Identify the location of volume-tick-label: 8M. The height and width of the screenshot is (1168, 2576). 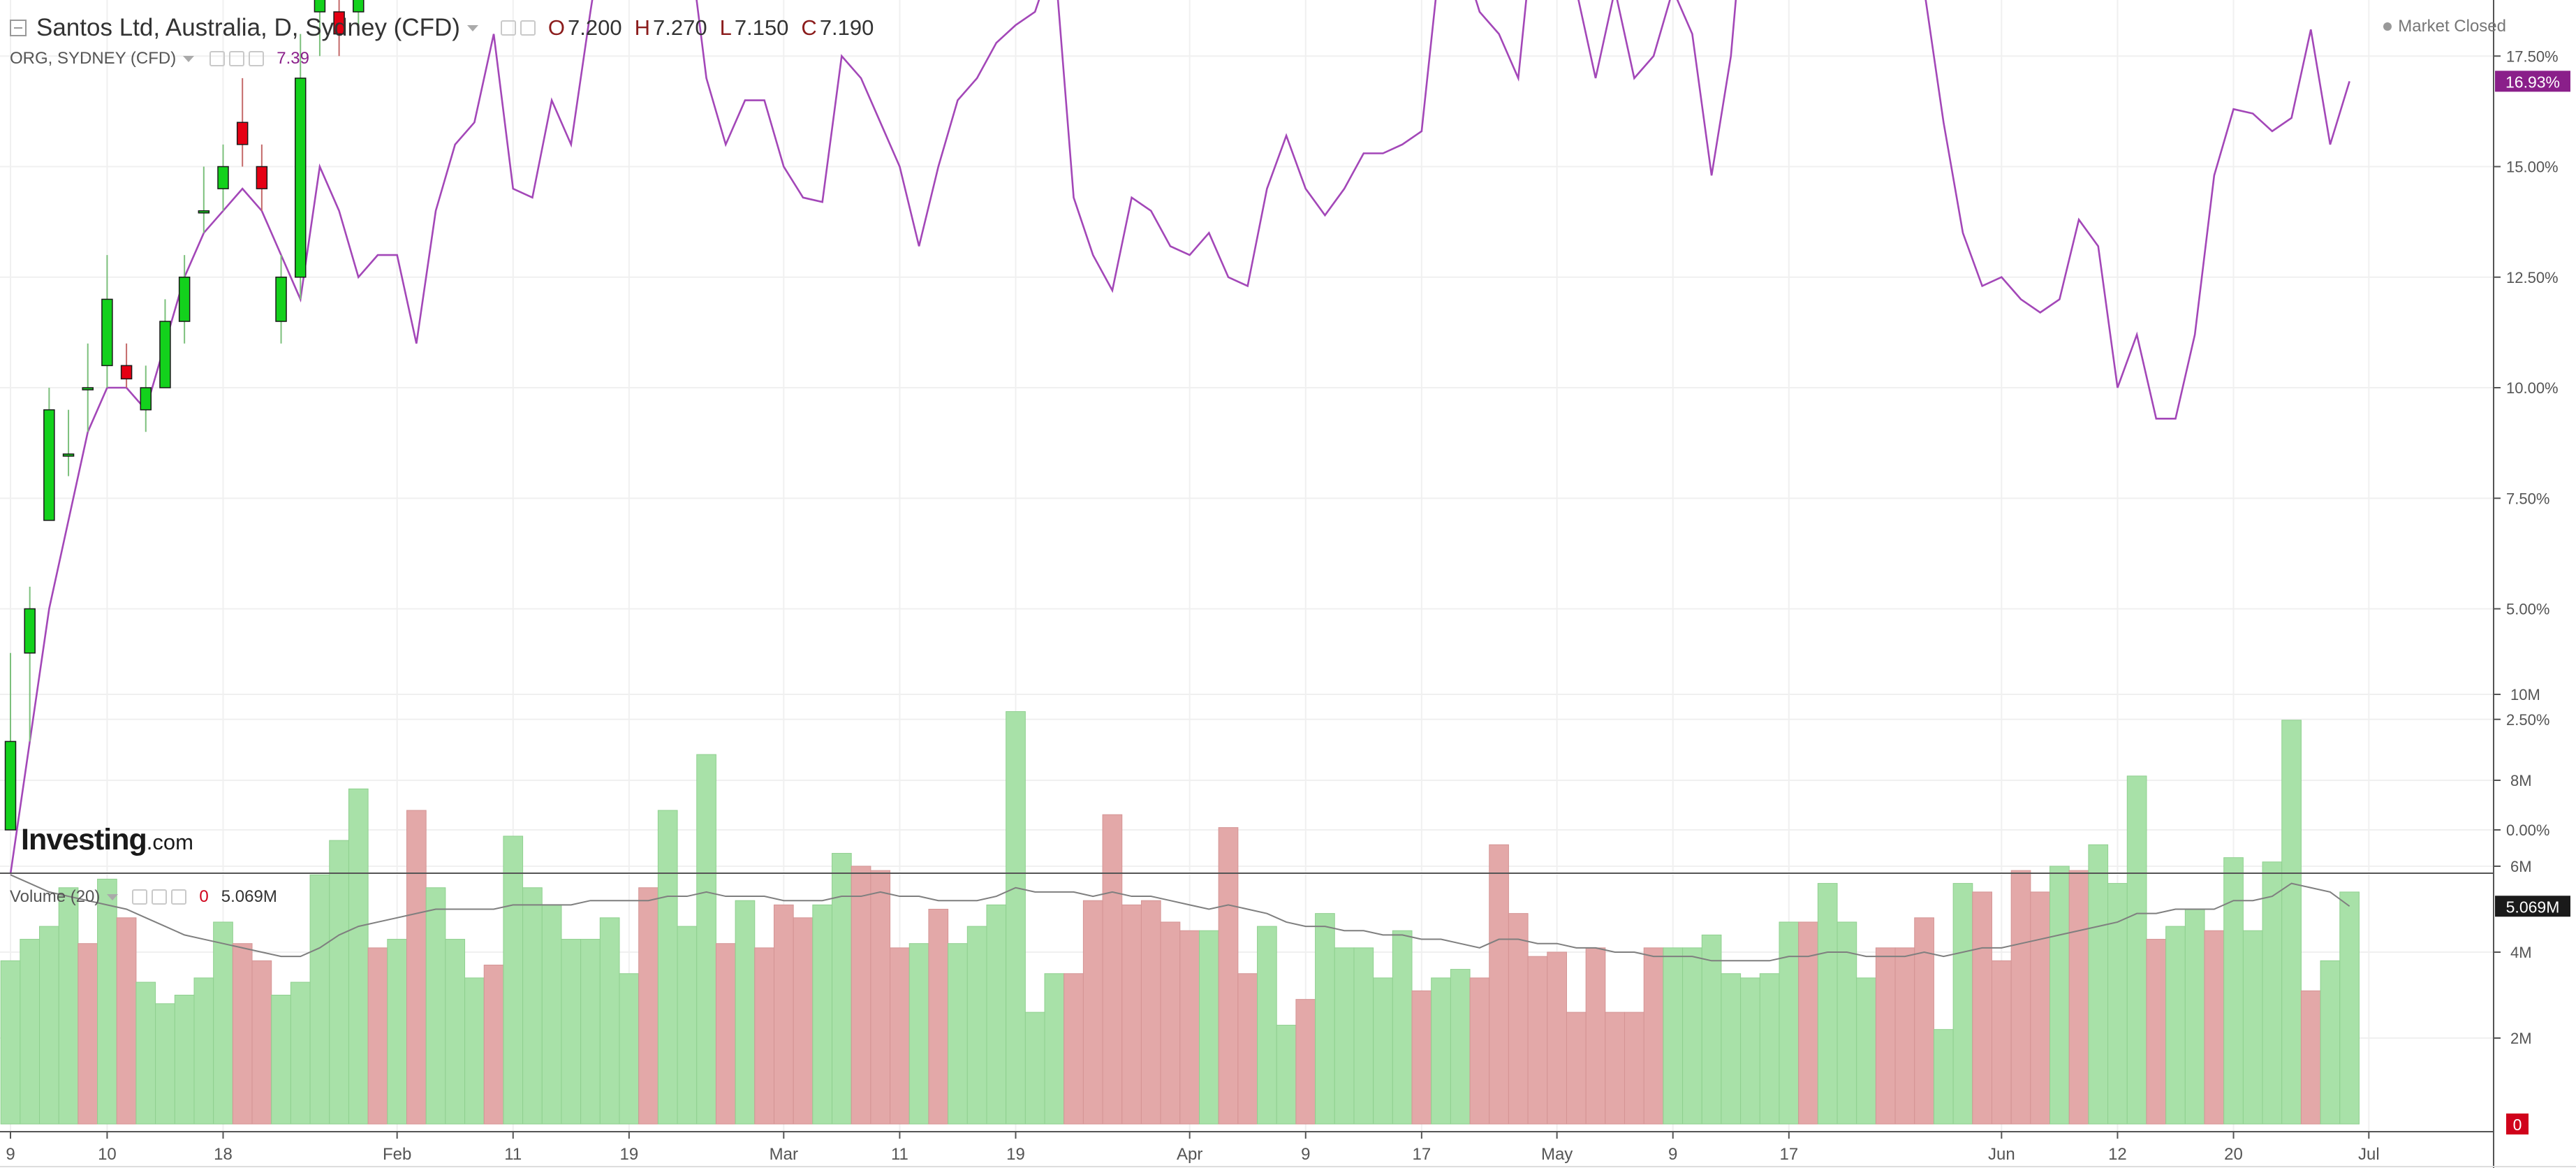
(2521, 780).